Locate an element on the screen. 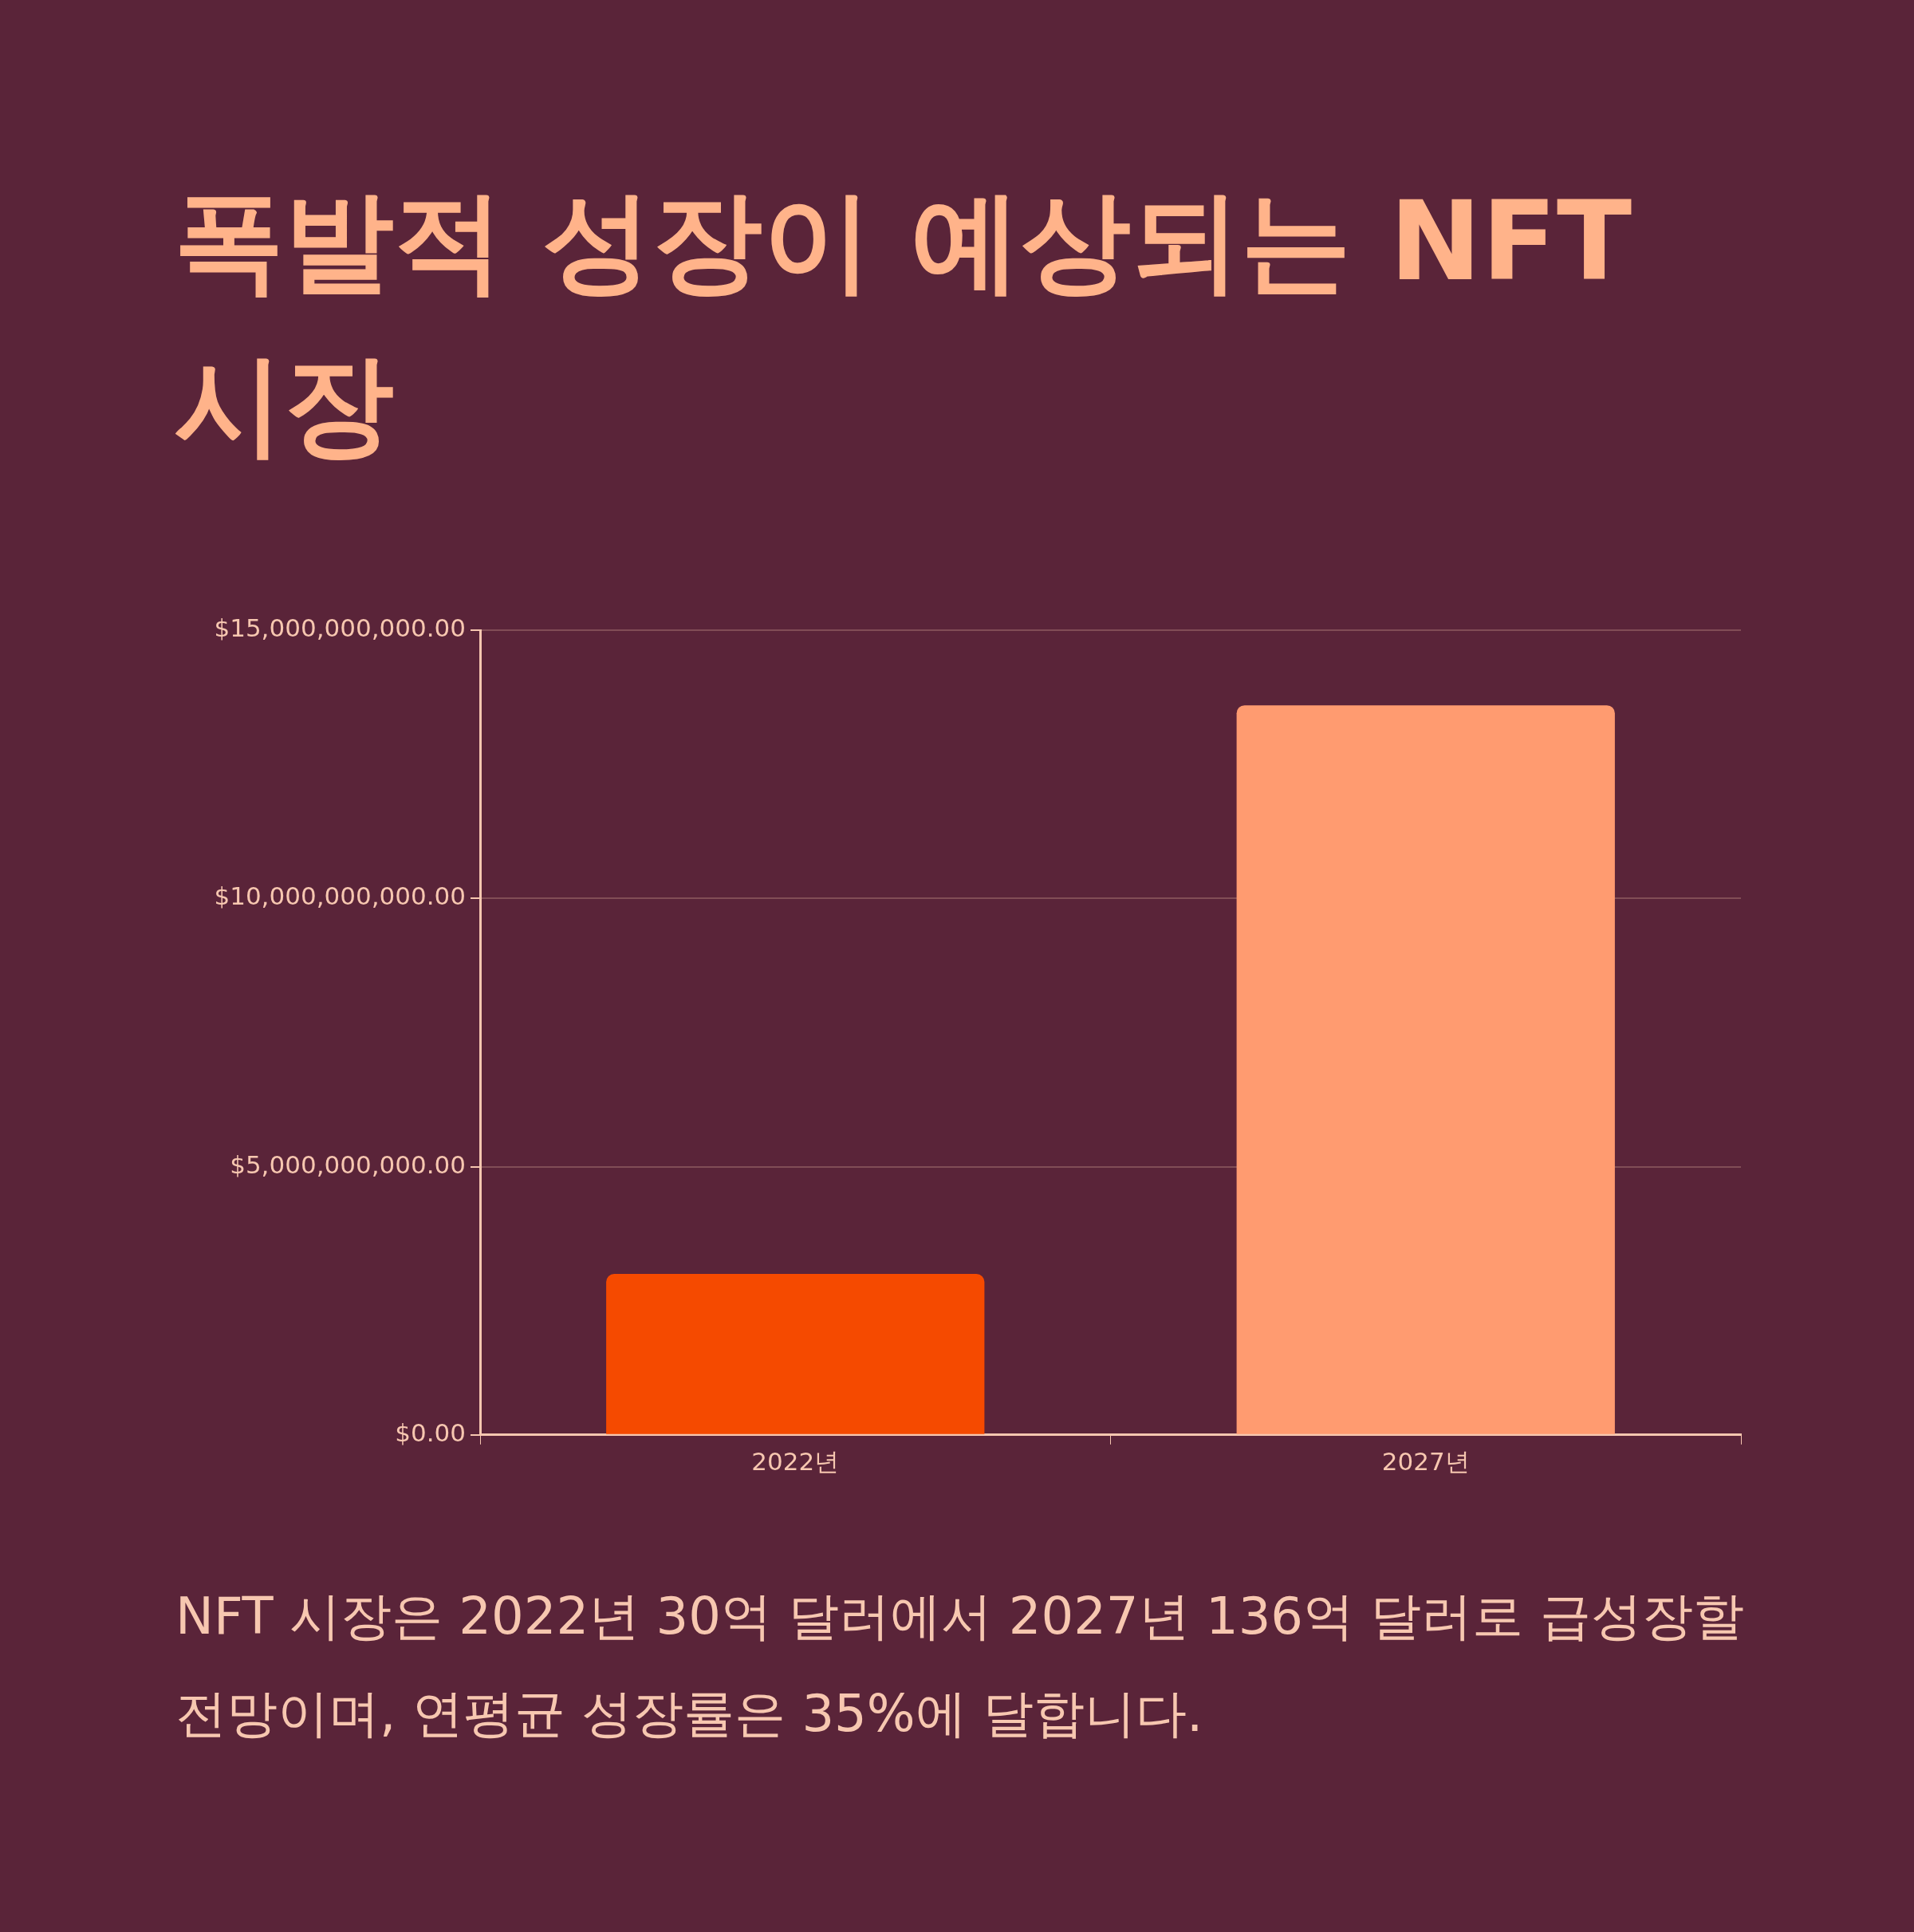 This screenshot has width=1914, height=1932. y-tick-label: $15,000,000,000.00 is located at coordinates (340, 628).